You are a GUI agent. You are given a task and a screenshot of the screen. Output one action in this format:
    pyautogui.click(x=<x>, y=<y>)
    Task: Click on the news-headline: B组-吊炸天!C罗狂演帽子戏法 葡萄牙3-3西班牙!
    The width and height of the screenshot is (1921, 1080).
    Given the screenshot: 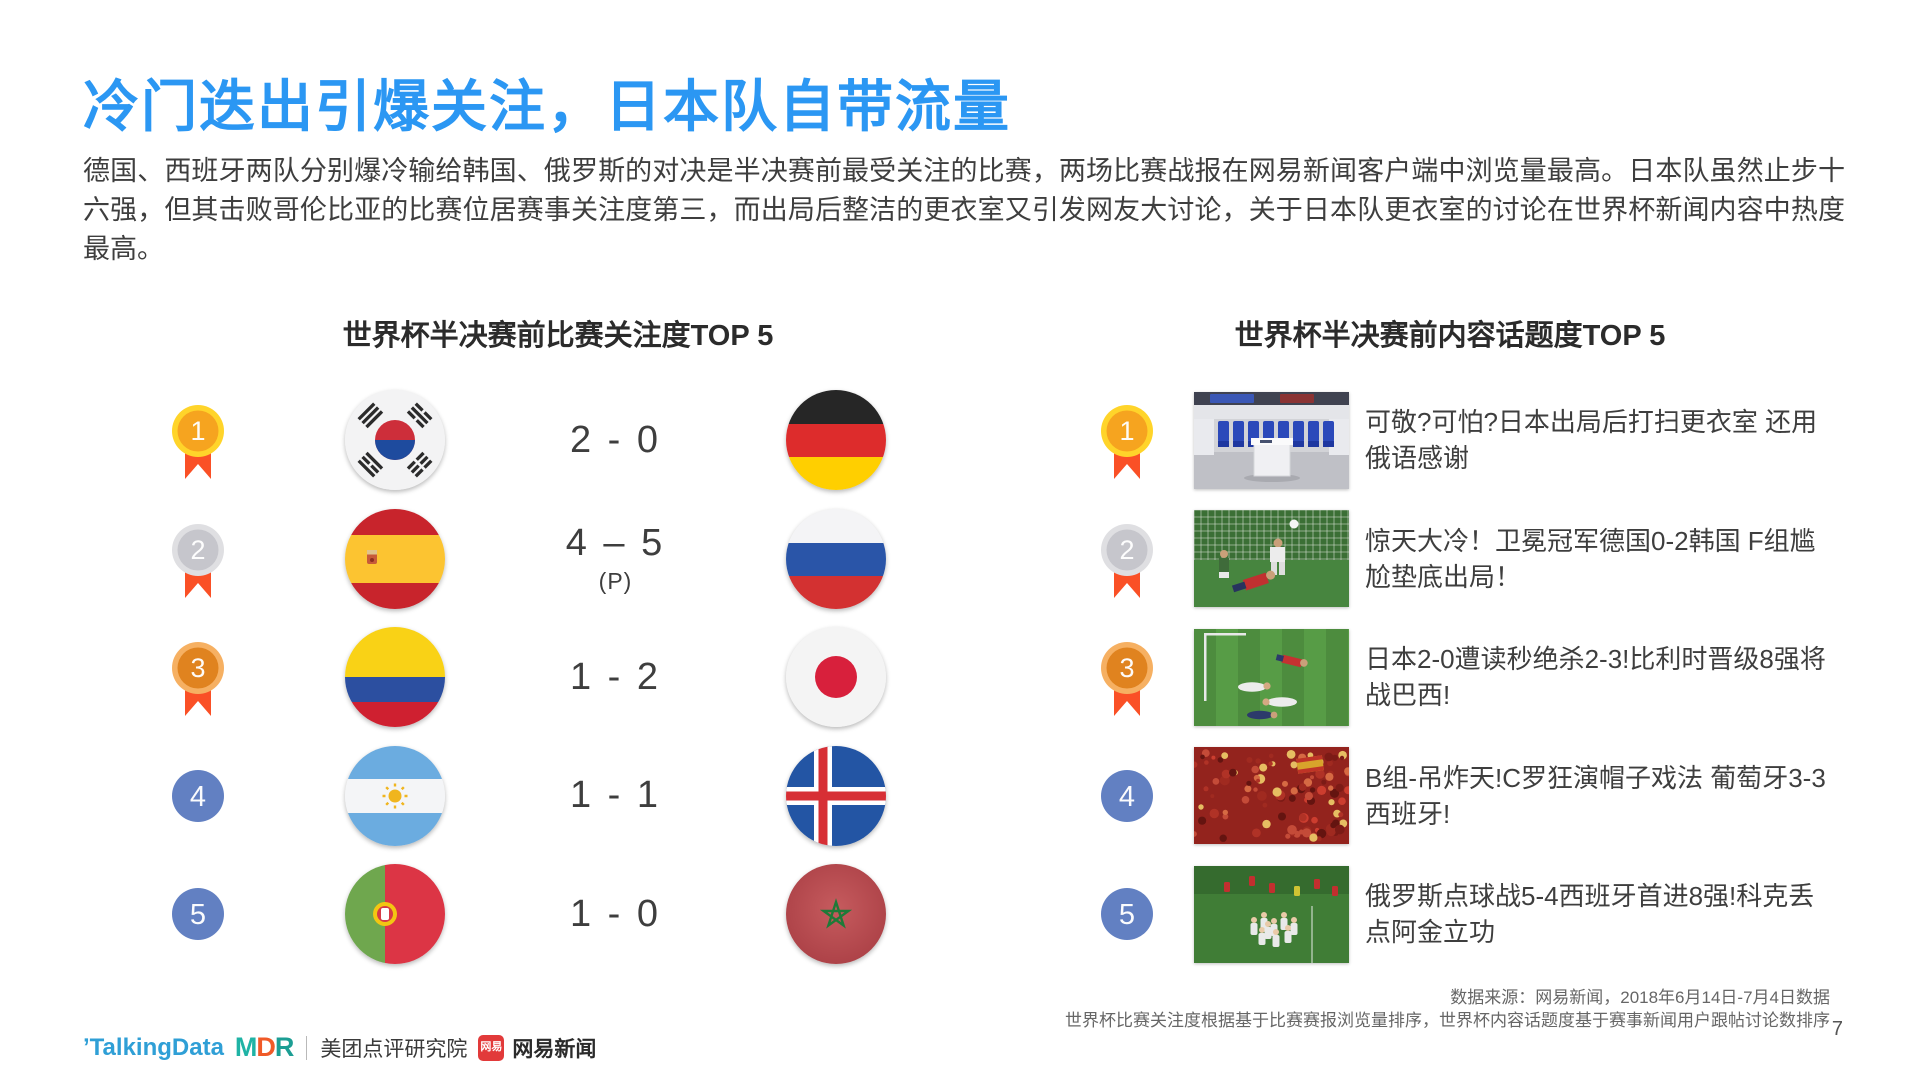 What is the action you would take?
    pyautogui.click(x=1595, y=795)
    